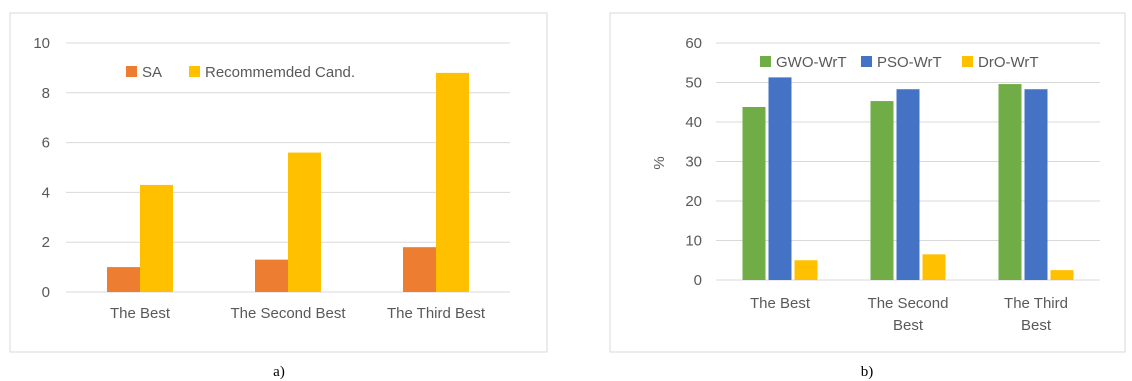  I want to click on chart-a-x-tick-labels: The Best The Second Best The Third Best, so click(298, 313).